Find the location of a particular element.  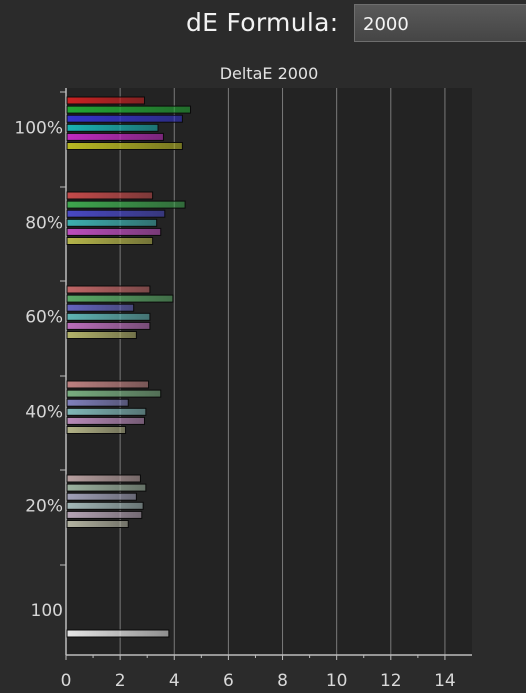

bar-80pct-green is located at coordinates (126, 204).